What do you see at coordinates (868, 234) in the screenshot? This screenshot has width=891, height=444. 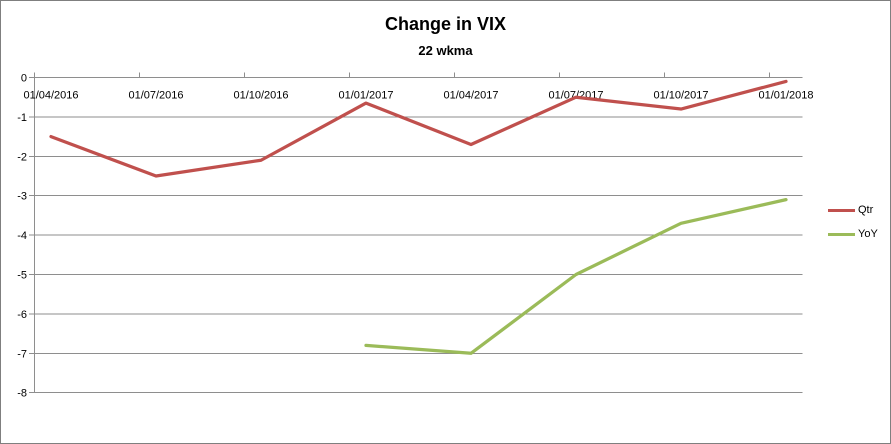 I see `legend-label-yoy: YoY` at bounding box center [868, 234].